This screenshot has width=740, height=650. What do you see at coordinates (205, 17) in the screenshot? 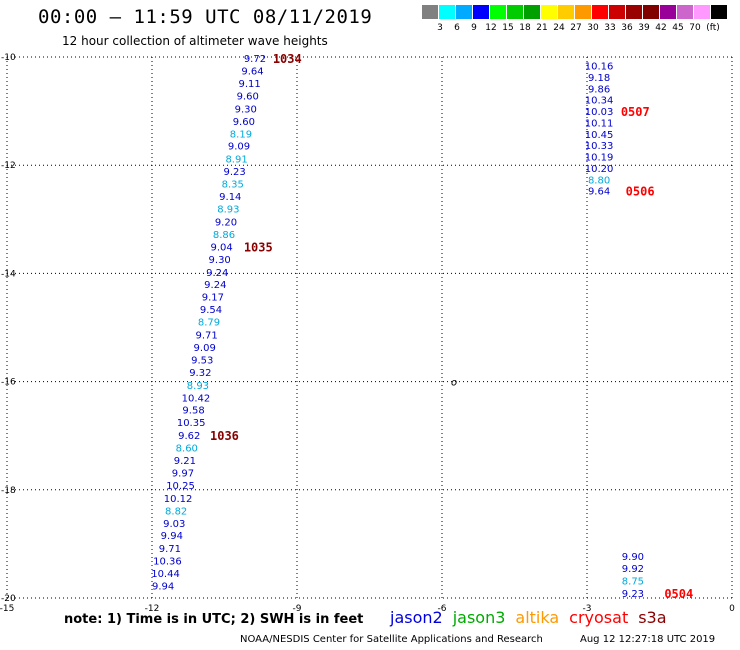
I see `page-title: 00:00 – 11:59 UTC 08/11/2019` at bounding box center [205, 17].